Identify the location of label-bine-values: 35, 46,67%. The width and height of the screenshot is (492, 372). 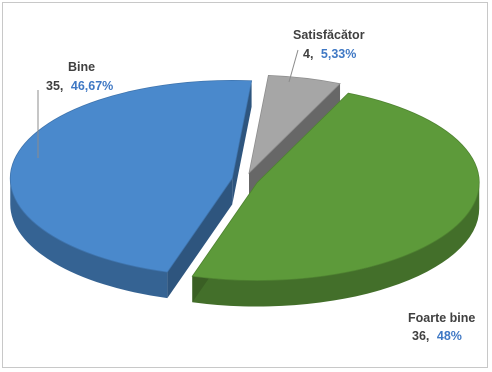
(79, 86).